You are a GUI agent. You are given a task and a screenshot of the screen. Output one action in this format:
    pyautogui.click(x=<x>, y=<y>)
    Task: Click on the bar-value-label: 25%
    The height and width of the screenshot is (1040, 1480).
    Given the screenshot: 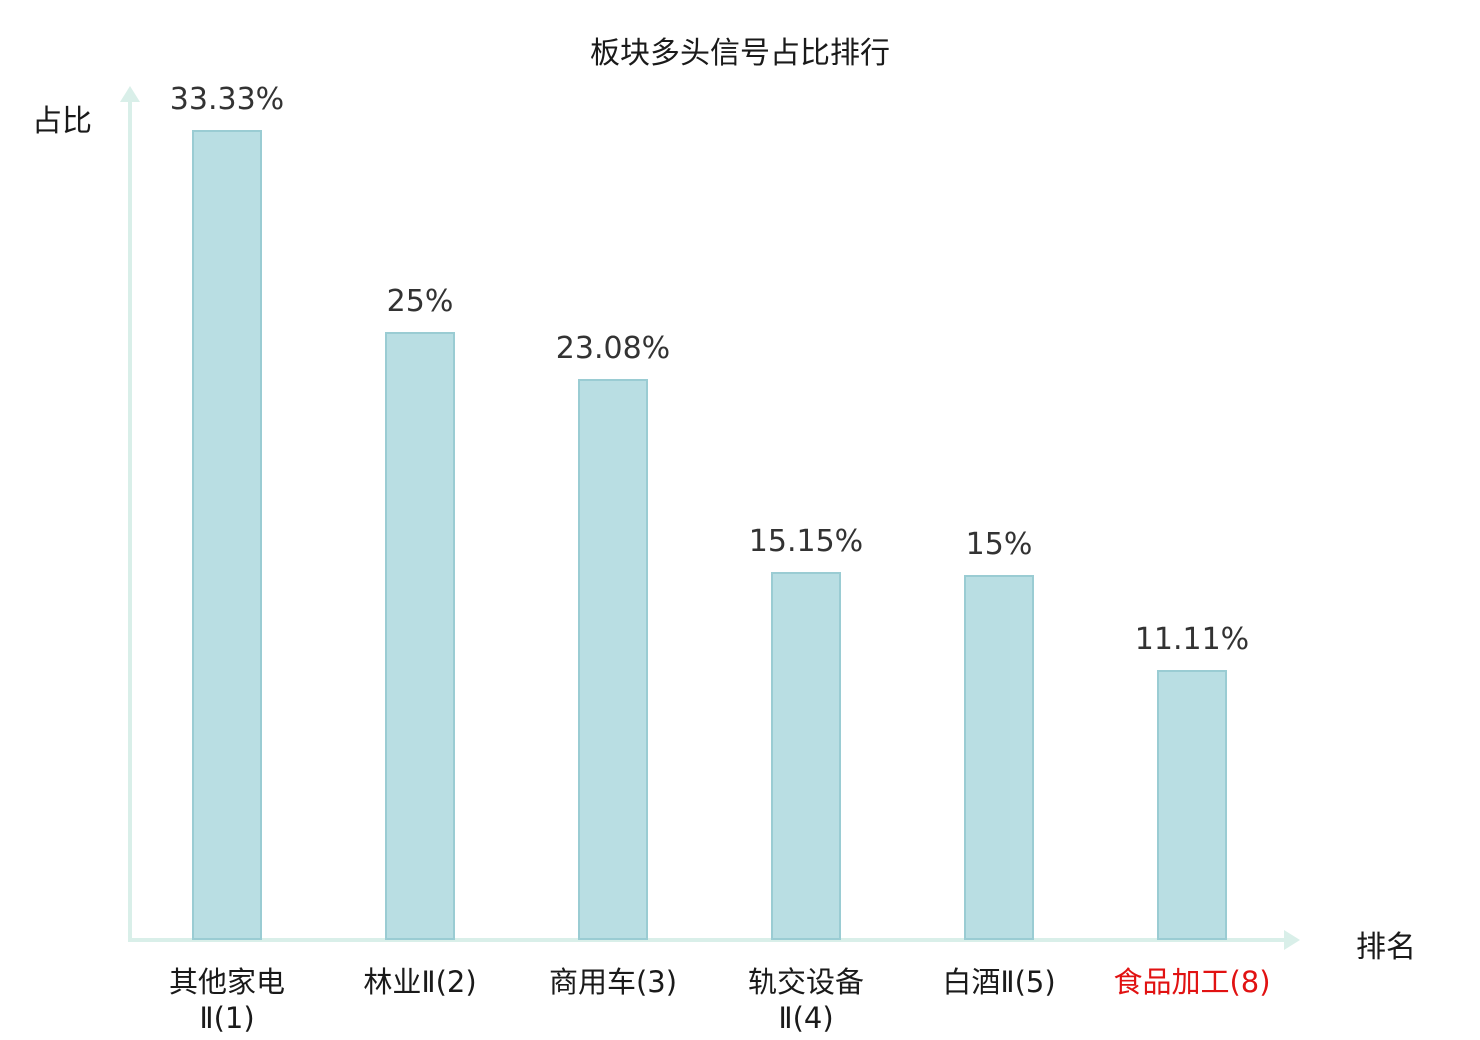 What is the action you would take?
    pyautogui.click(x=420, y=301)
    